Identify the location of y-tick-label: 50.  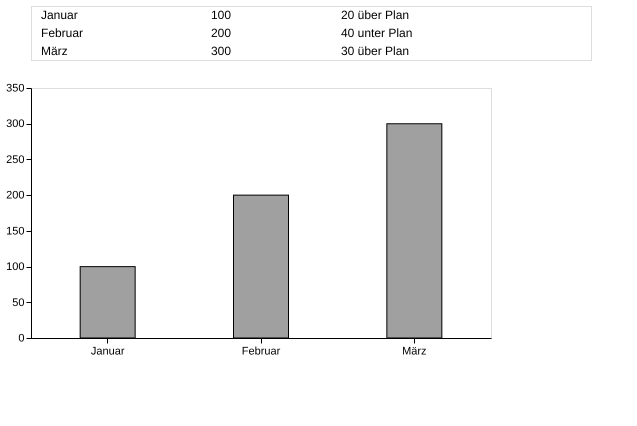
(18, 302).